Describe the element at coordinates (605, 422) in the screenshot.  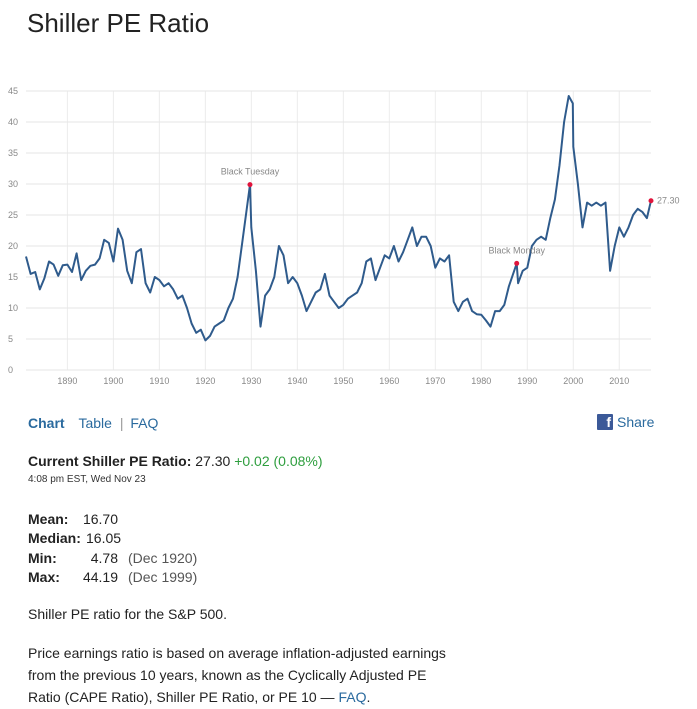
I see `facebook-icon: f` at that location.